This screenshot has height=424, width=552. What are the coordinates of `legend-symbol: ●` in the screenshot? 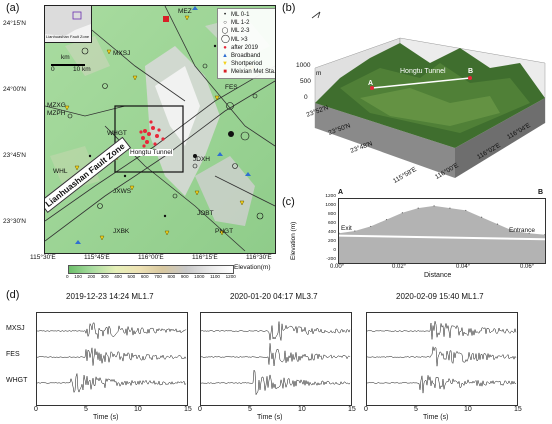 It's located at (225, 48).